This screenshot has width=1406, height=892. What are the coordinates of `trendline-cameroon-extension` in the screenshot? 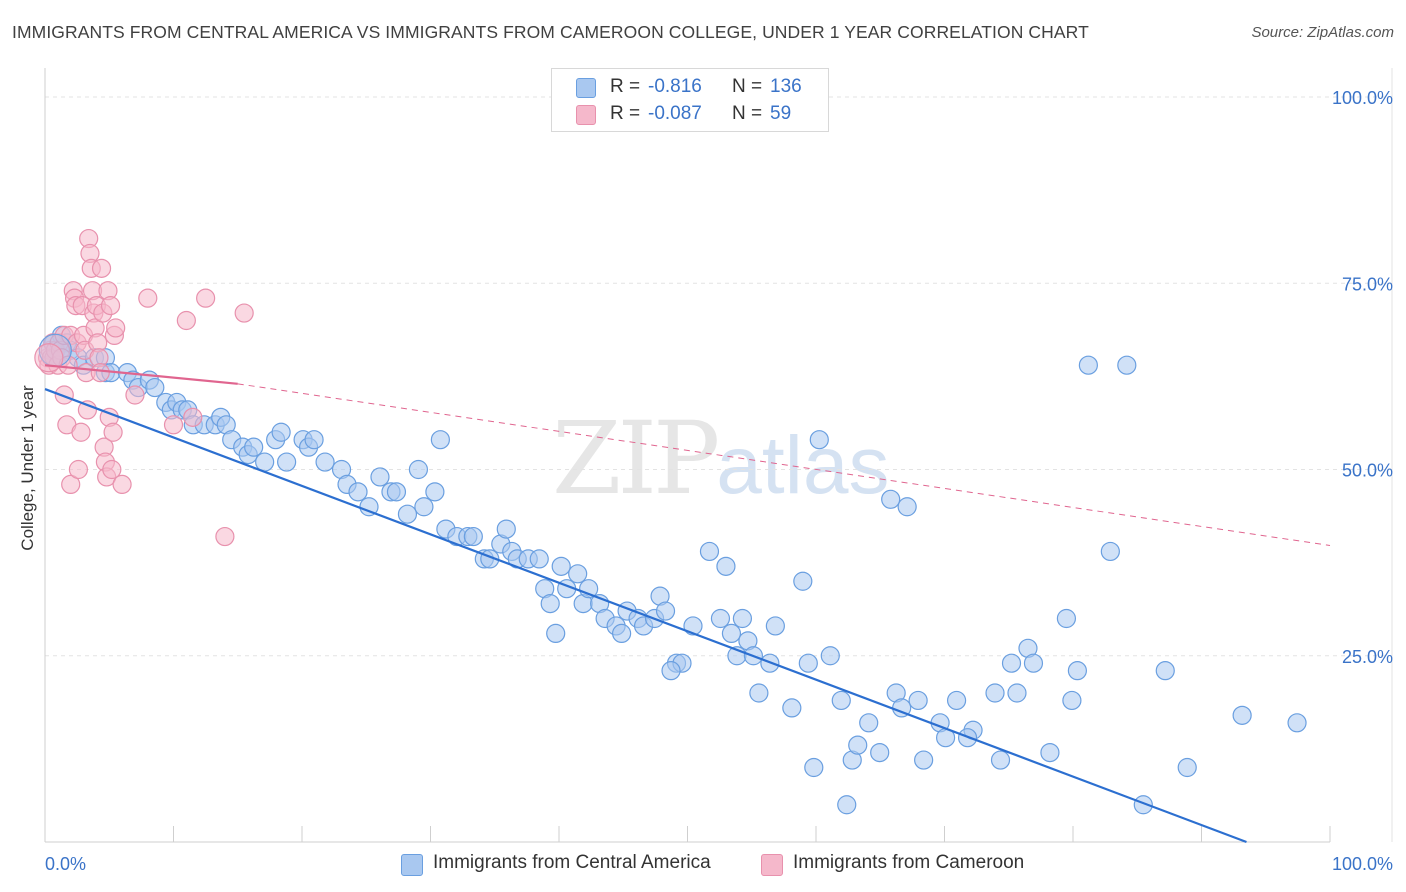 It's located at (784, 464).